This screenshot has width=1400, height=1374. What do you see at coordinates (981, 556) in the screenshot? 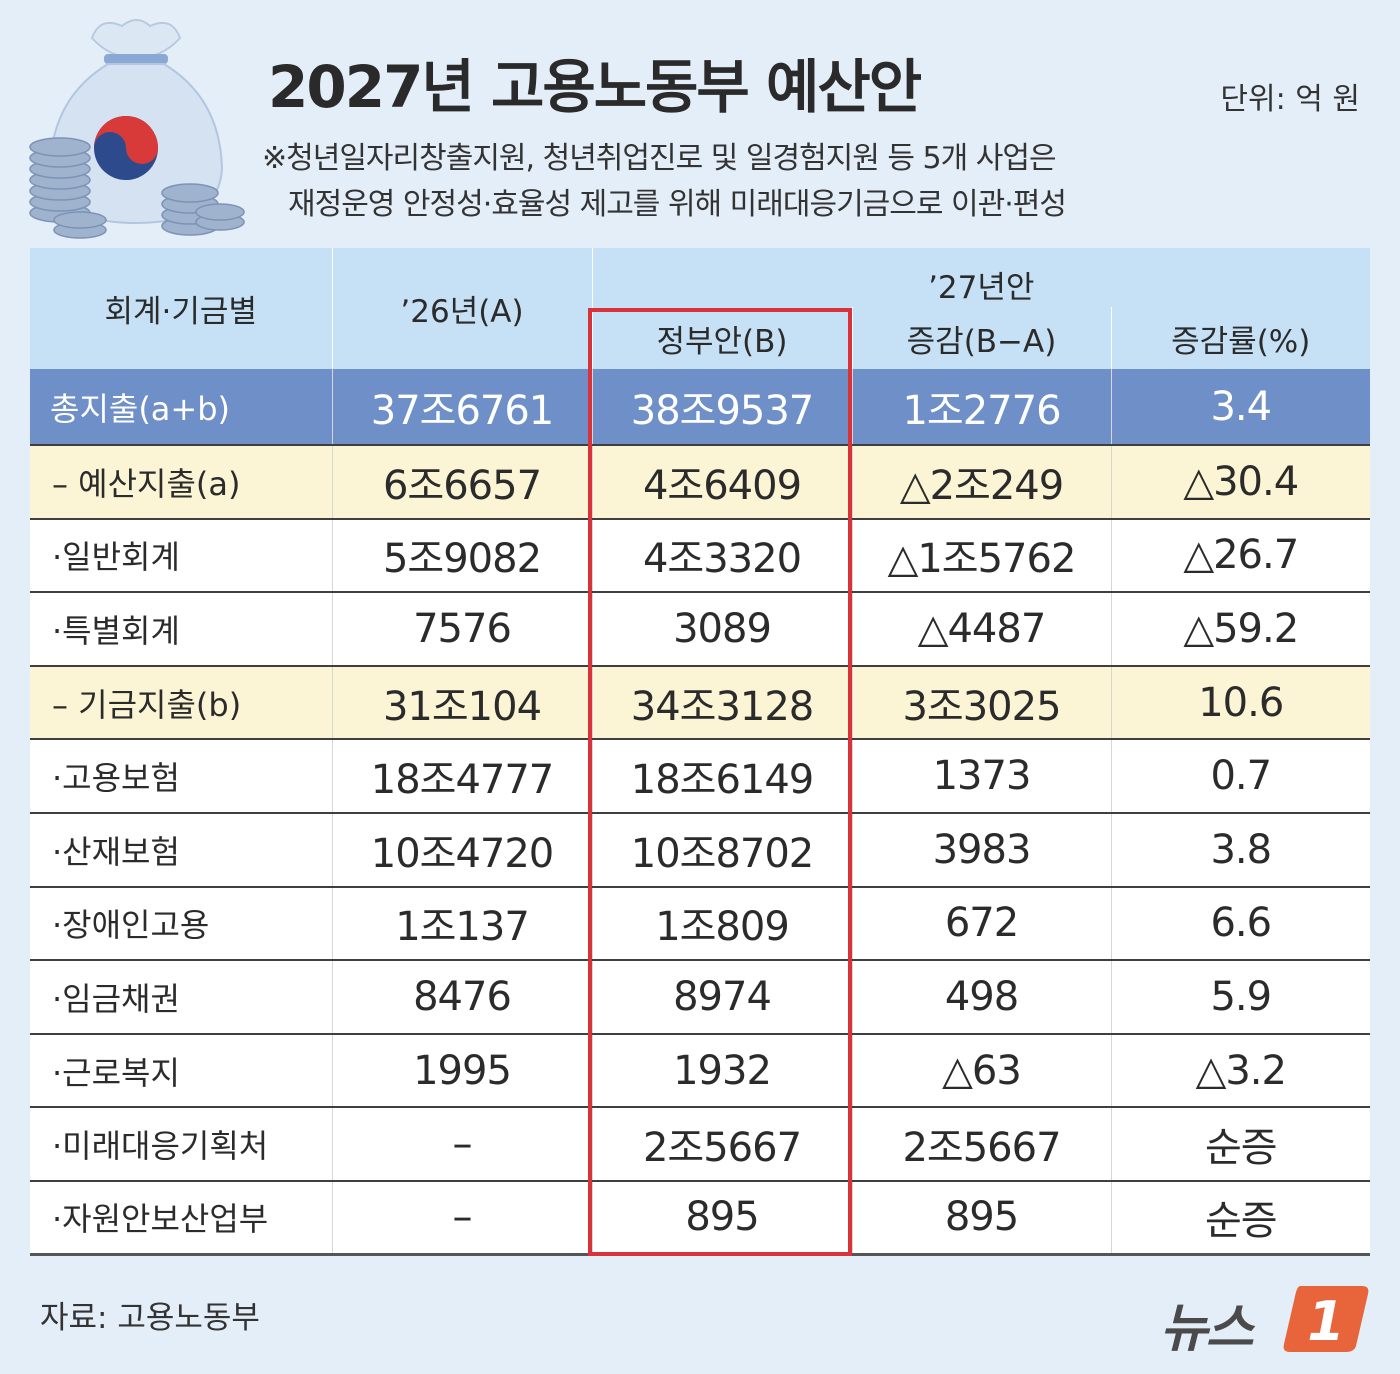
I see `cell-difference: △1조5762` at bounding box center [981, 556].